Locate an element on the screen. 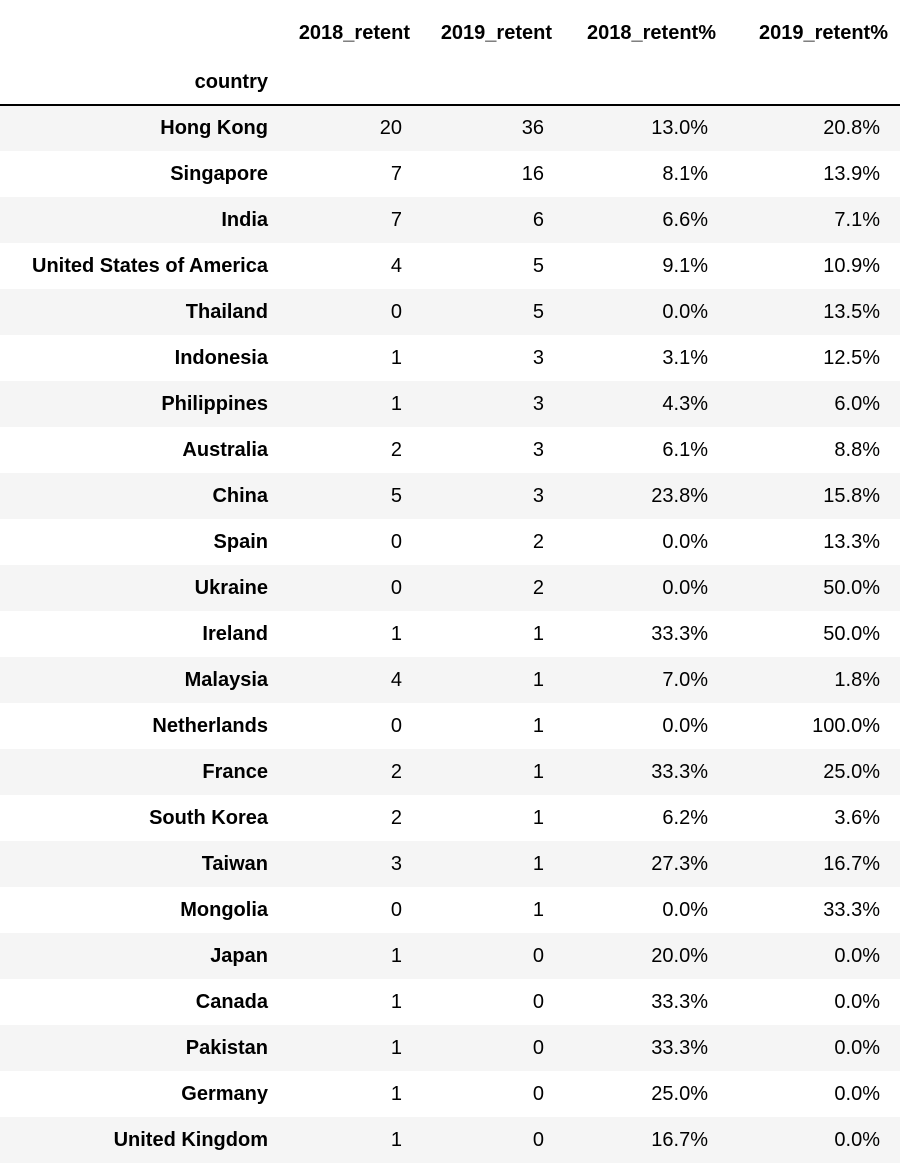 The image size is (900, 1166). cell-2019-retent-pct: 20.8% is located at coordinates (851, 128).